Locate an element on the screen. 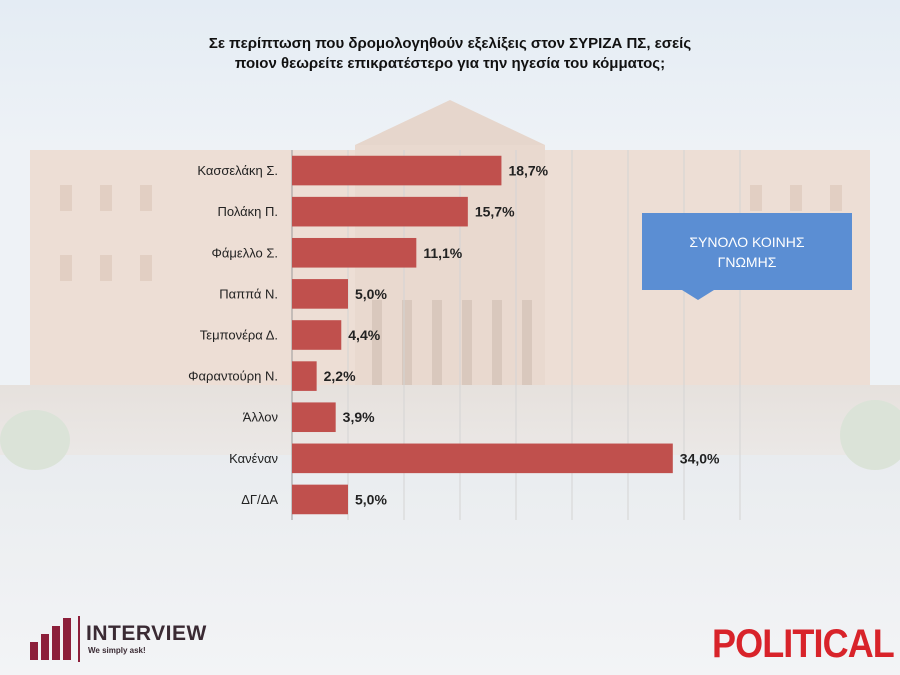 The width and height of the screenshot is (900, 675). interview-logo-slogan: We simply ask! is located at coordinates (117, 650).